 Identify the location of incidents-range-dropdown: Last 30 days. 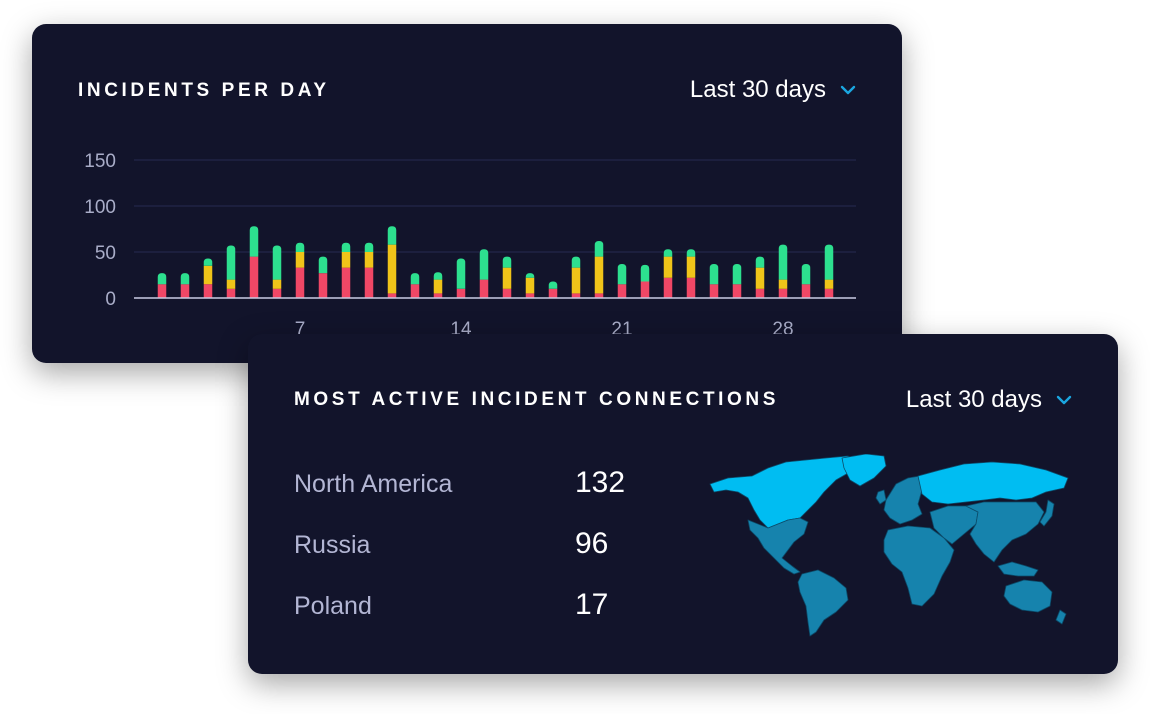
(773, 90).